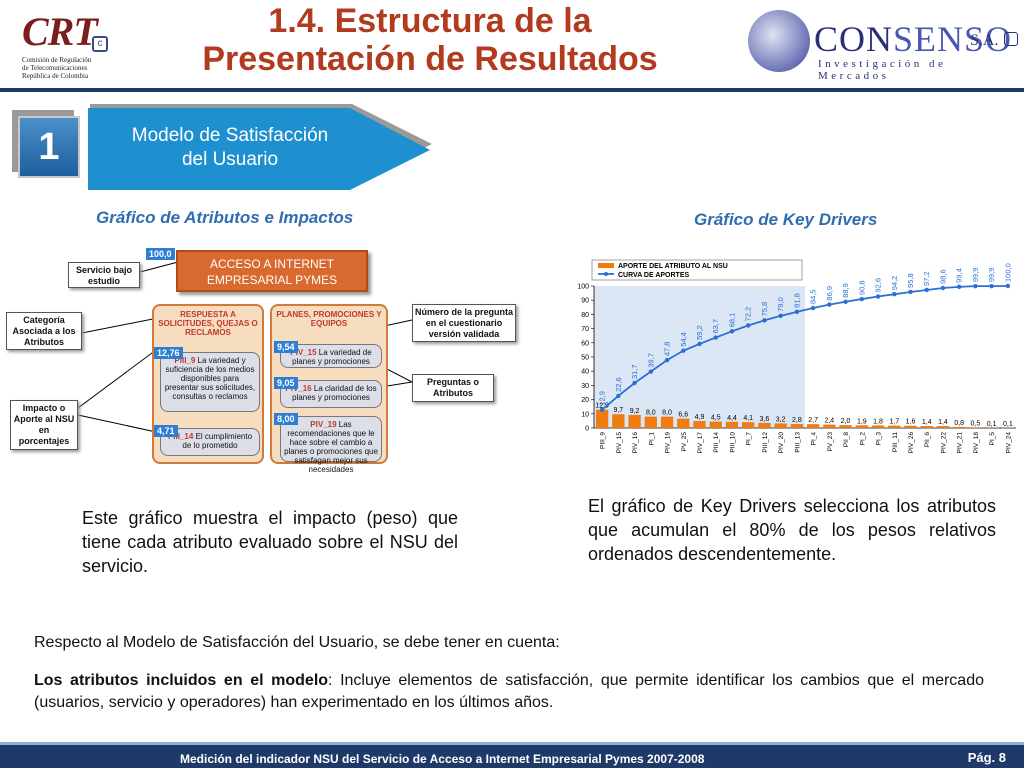 The image size is (1024, 768). Describe the element at coordinates (749, 439) in the screenshot. I see `x-tick-label: PI_7` at that location.